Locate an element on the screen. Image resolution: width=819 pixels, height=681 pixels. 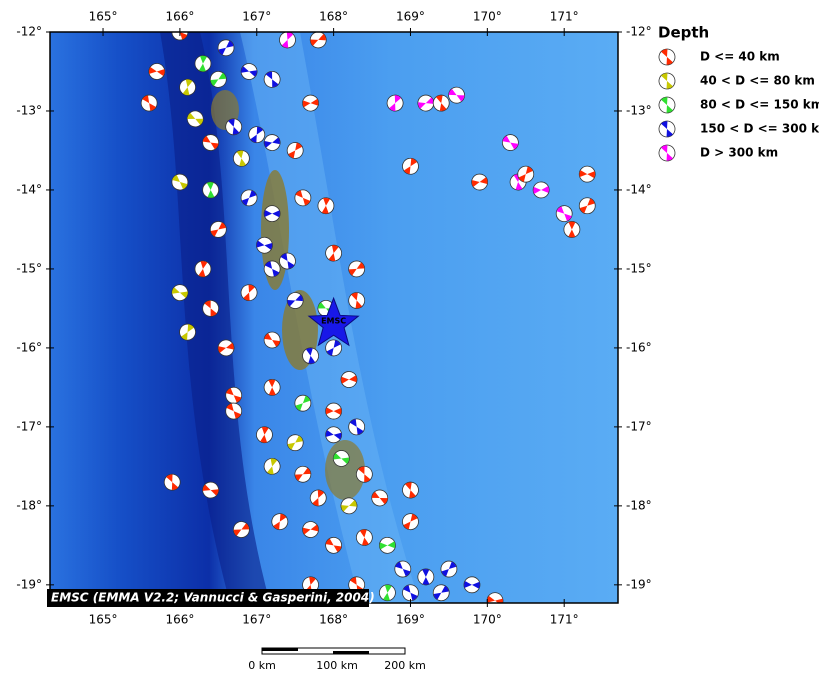
x-tick-label: 171° is located at coordinates (564, 620).